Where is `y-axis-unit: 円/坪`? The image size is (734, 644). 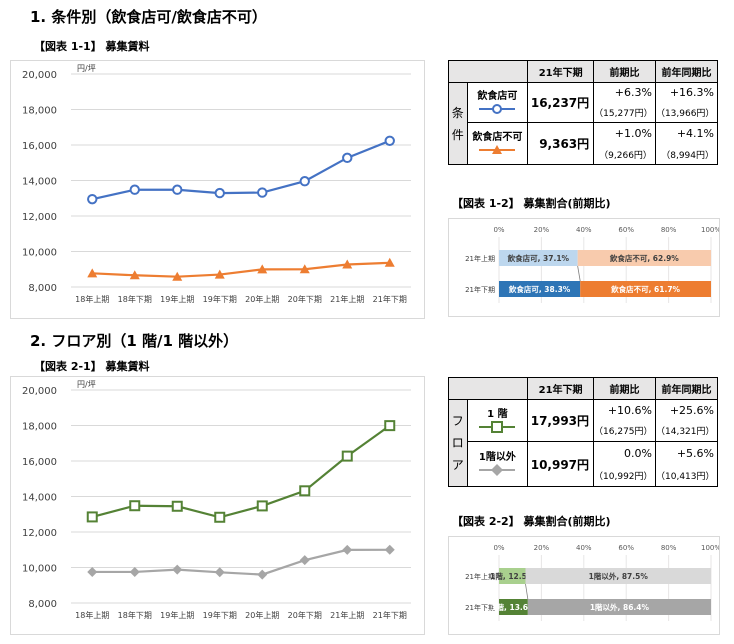
y-axis-unit: 円/坪 is located at coordinates (86, 384).